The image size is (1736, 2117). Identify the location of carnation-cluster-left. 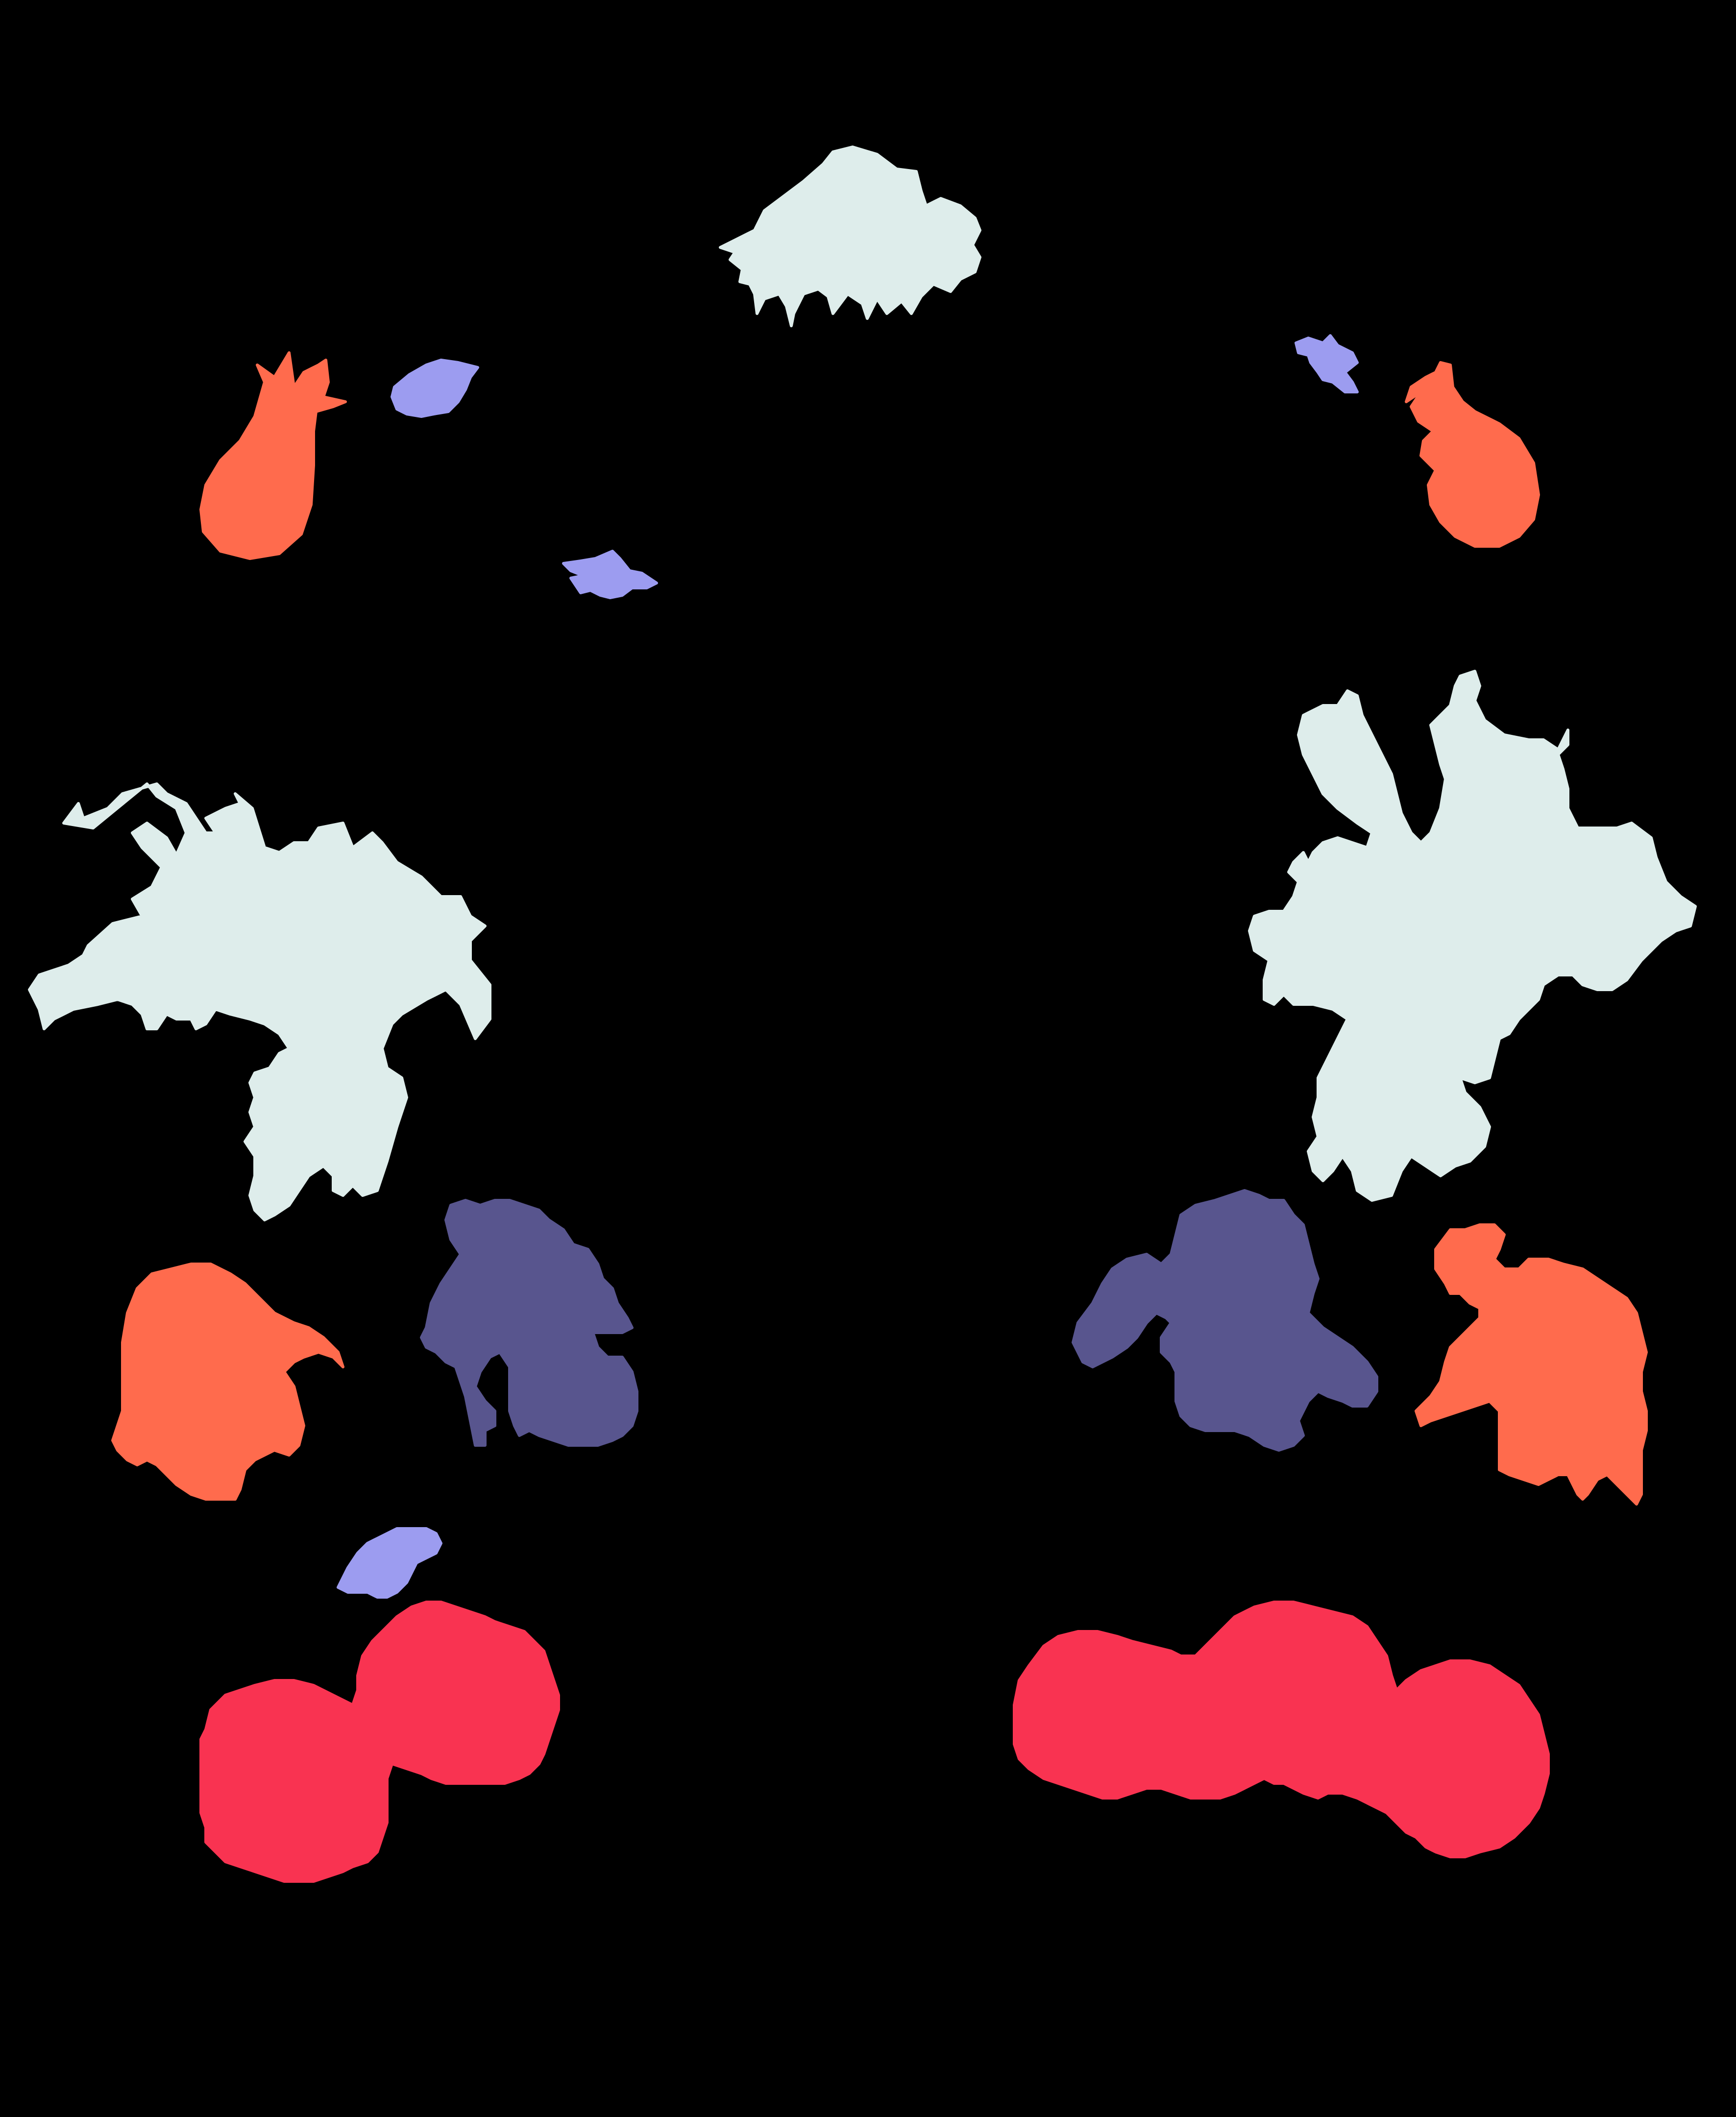
(380, 1742).